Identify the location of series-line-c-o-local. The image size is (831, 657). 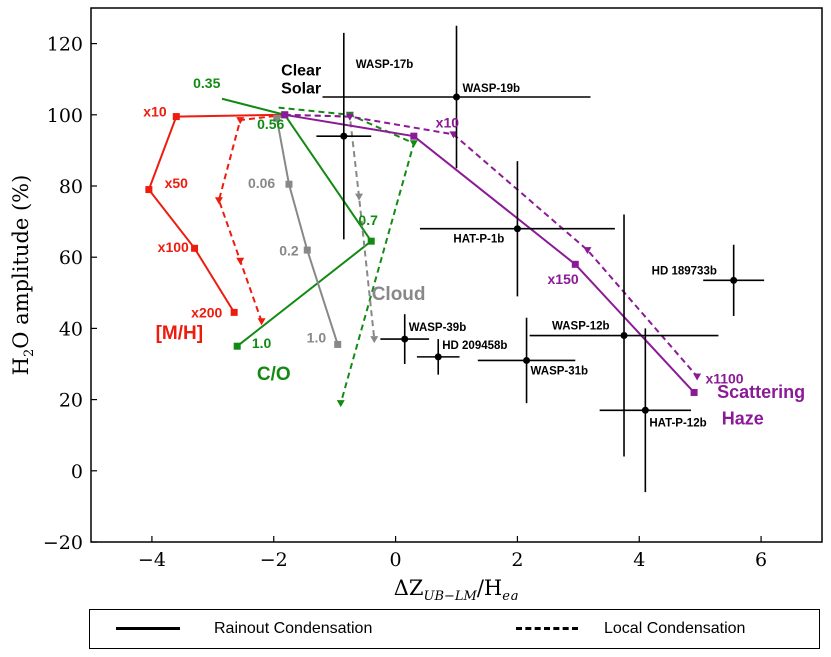
(347, 255).